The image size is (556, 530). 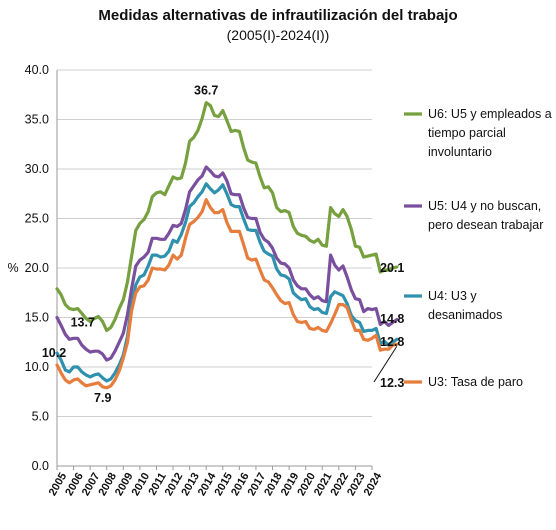 What do you see at coordinates (37, 70) in the screenshot?
I see `y-tick-label: 40.0` at bounding box center [37, 70].